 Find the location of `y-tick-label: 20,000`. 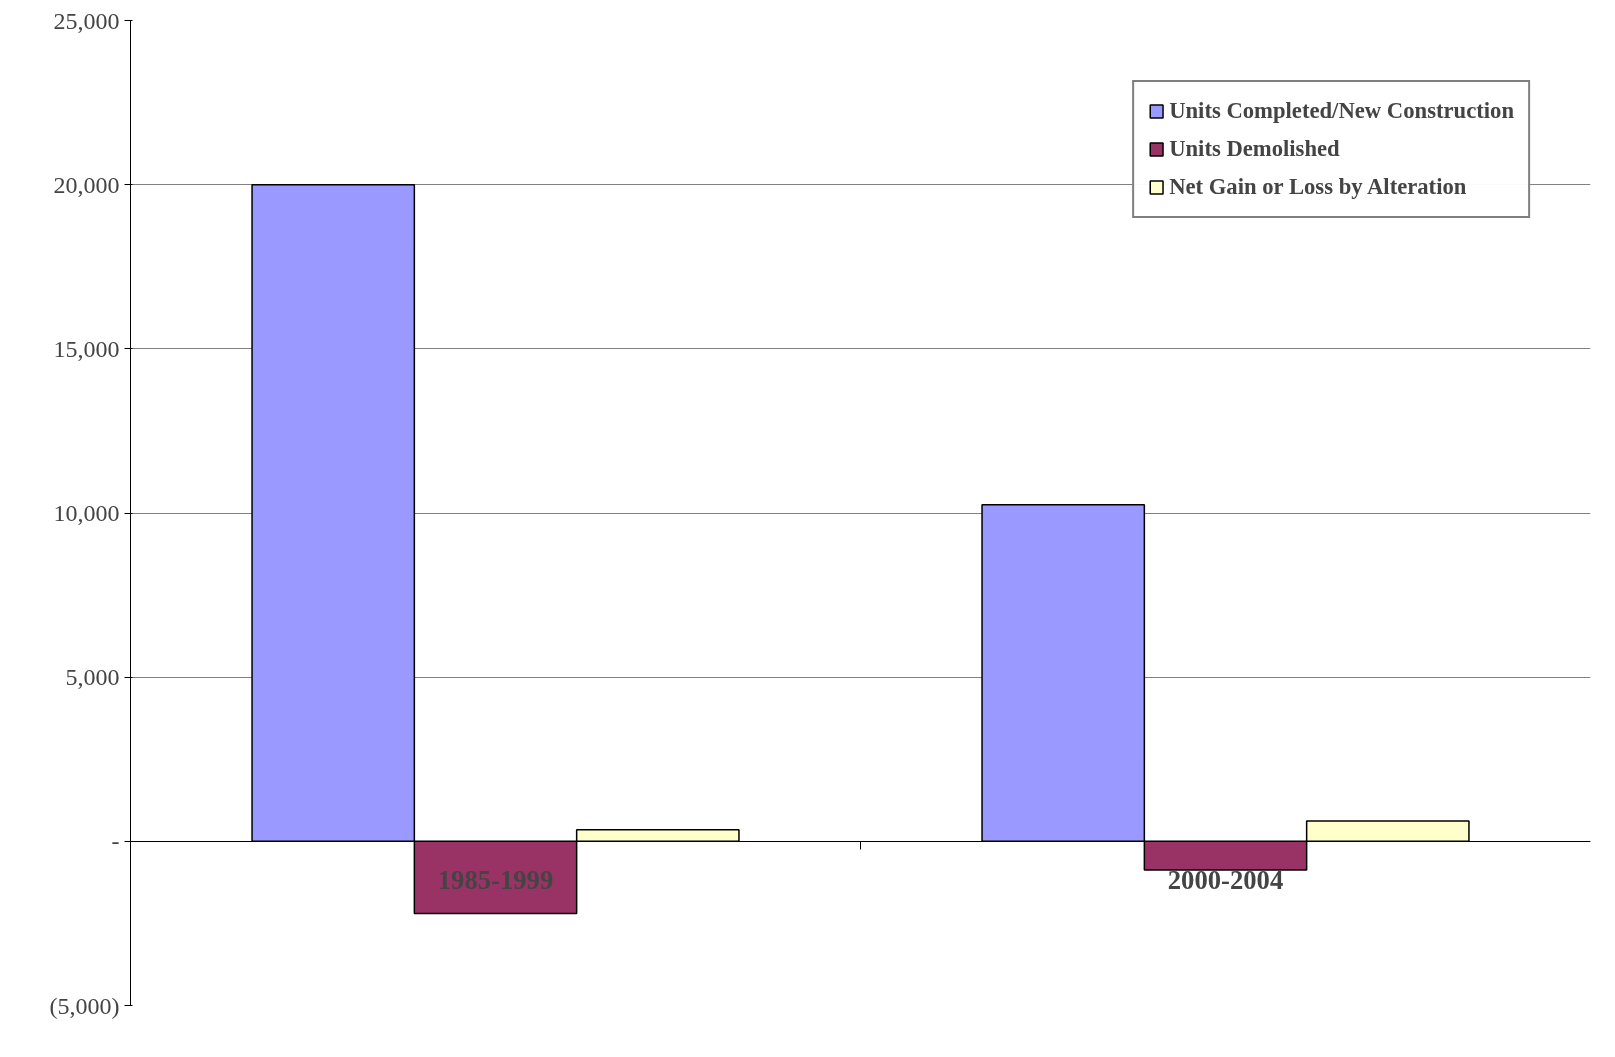

y-tick-label: 20,000 is located at coordinates (86, 184).